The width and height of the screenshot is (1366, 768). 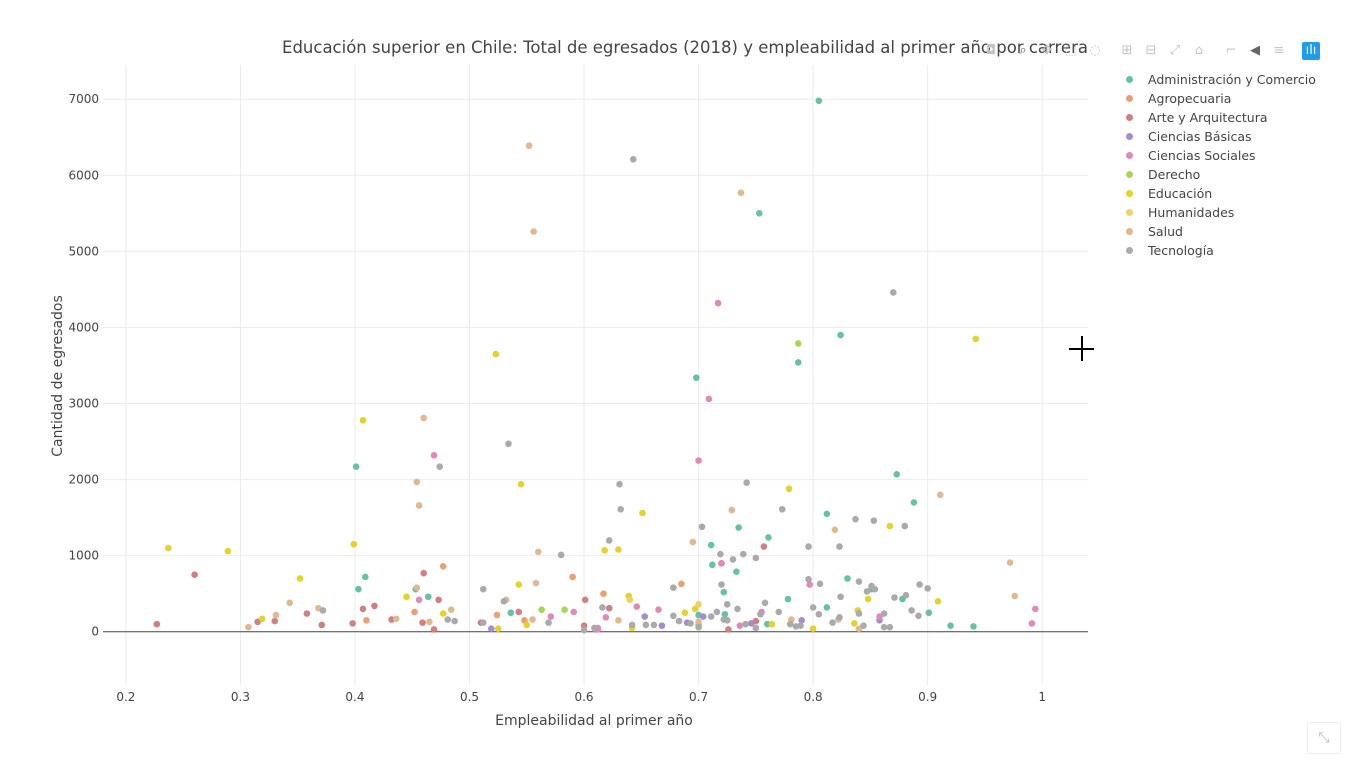 What do you see at coordinates (1218, 117) in the screenshot?
I see `legend-item: Arte y Arquitectura` at bounding box center [1218, 117].